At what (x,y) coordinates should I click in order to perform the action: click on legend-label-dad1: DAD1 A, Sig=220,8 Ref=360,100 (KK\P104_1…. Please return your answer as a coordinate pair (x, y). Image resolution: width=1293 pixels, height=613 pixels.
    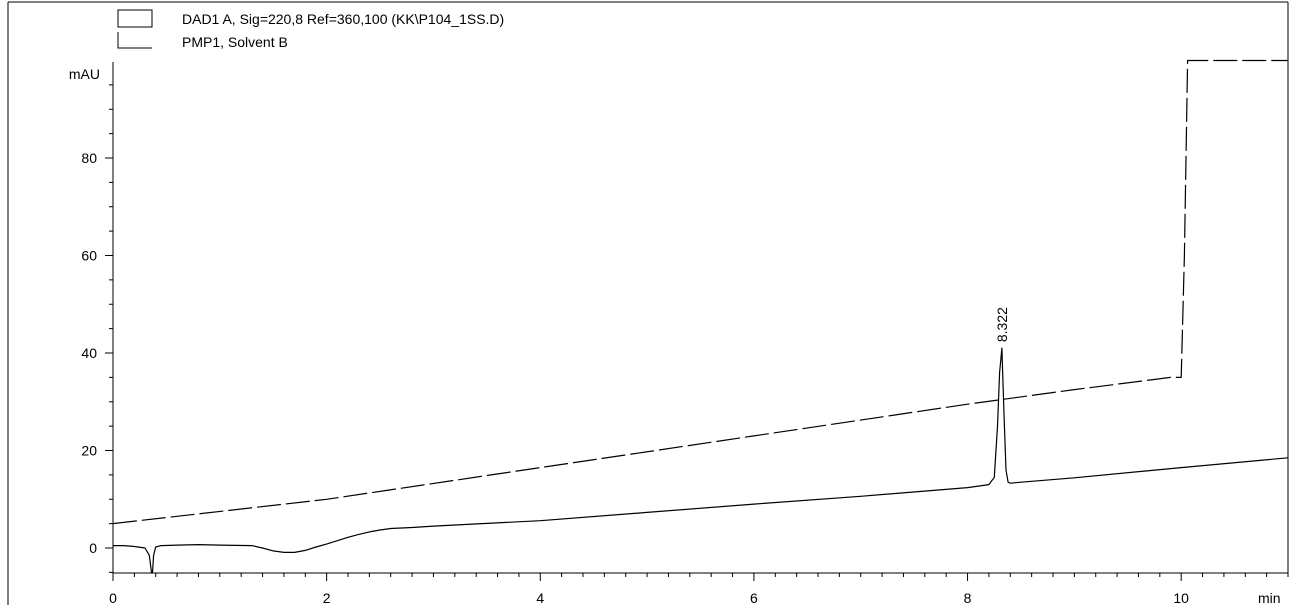
    Looking at the image, I should click on (343, 19).